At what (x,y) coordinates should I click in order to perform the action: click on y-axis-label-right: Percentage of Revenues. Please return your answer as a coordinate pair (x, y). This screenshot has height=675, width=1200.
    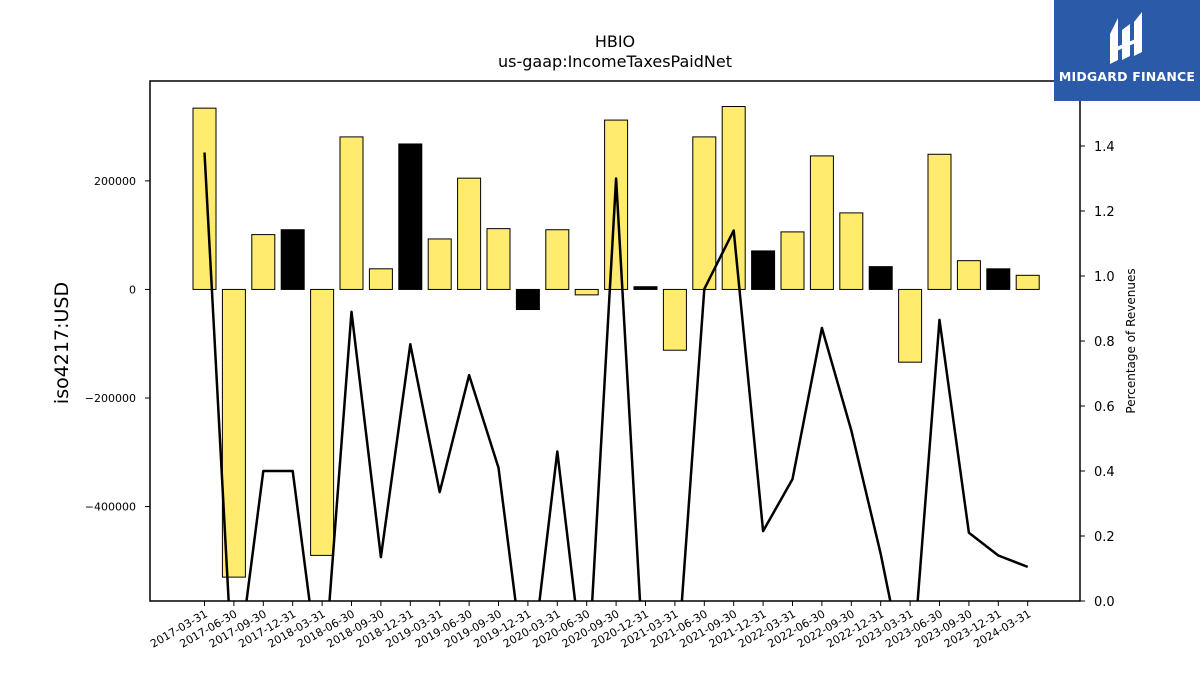
    Looking at the image, I should click on (1131, 341).